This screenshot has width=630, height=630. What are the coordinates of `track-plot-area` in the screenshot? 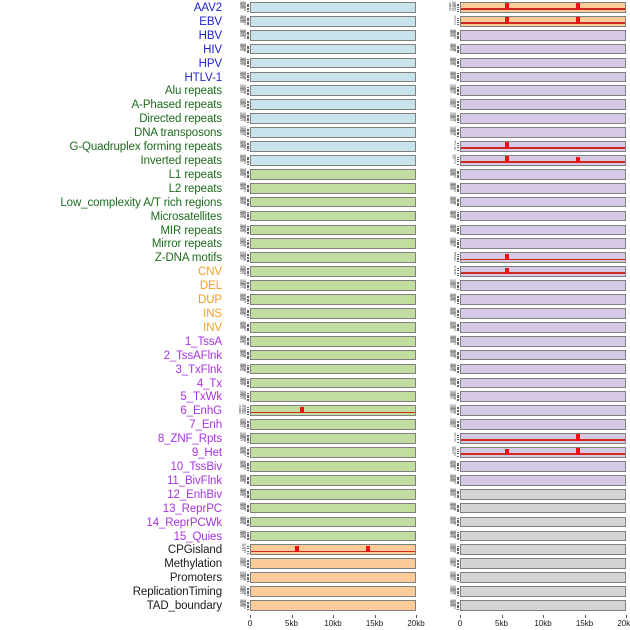 It's located at (333, 7).